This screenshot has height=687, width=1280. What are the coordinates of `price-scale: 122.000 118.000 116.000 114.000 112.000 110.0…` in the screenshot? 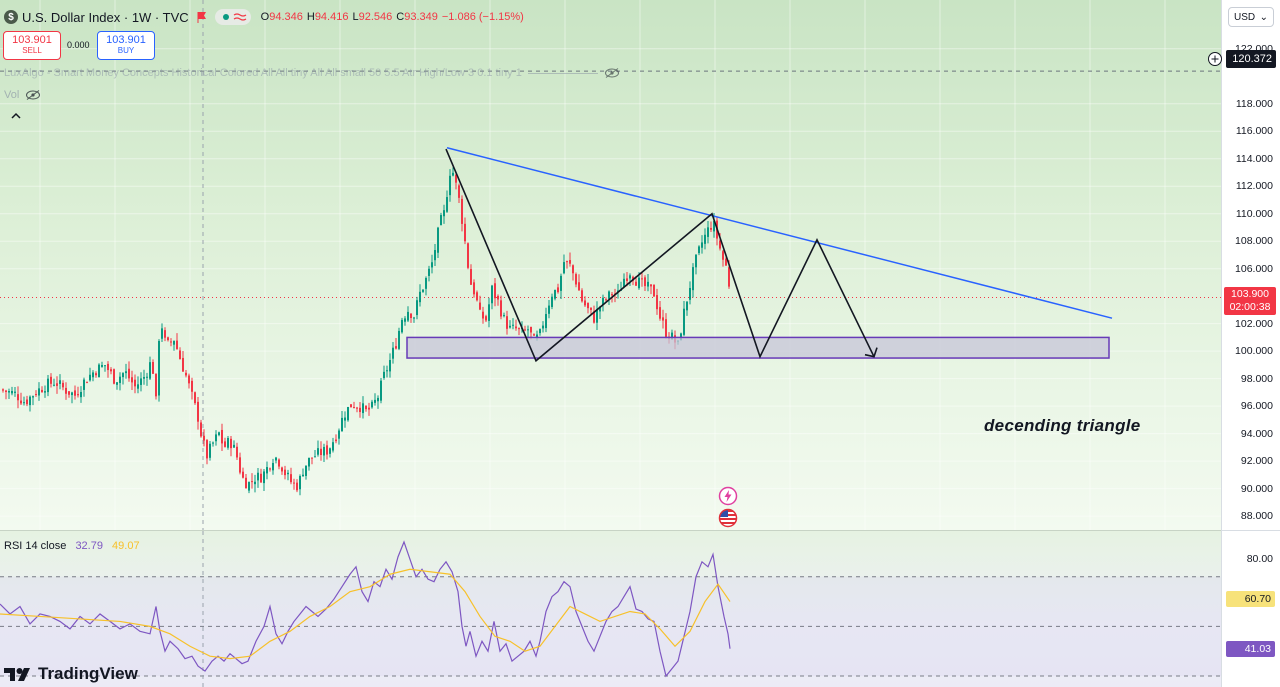 It's located at (1250, 265).